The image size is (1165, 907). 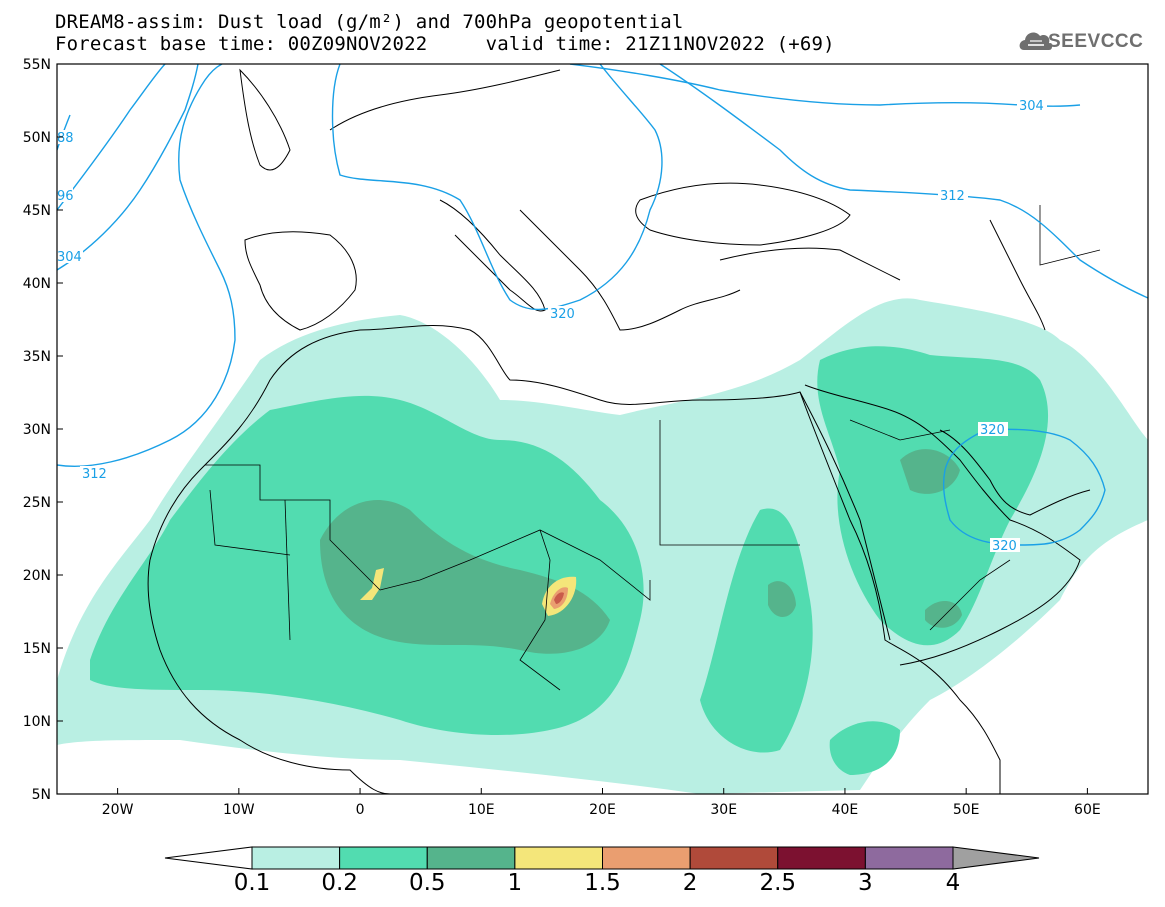 What do you see at coordinates (845, 810) in the screenshot?
I see `lon-tick-label: 40E` at bounding box center [845, 810].